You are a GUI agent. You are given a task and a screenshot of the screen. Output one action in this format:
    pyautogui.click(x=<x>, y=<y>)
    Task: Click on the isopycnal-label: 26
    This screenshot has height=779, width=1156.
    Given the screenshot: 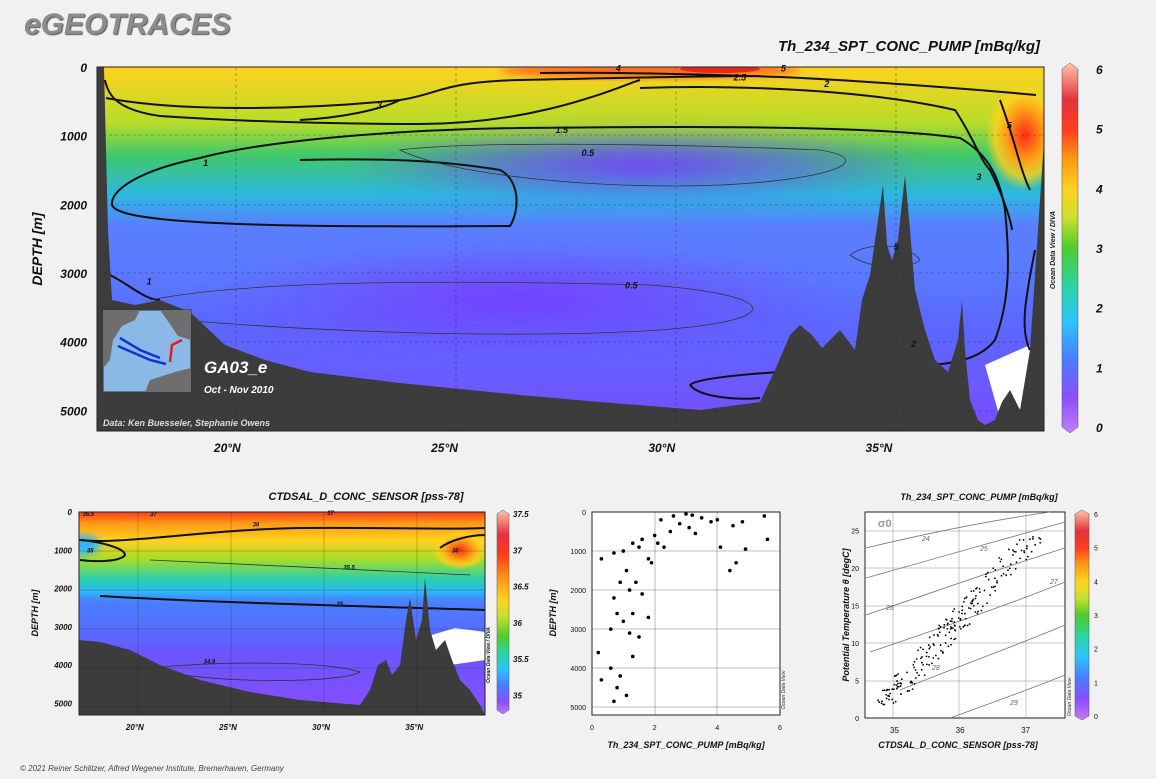 What is the action you would take?
    pyautogui.click(x=889, y=608)
    